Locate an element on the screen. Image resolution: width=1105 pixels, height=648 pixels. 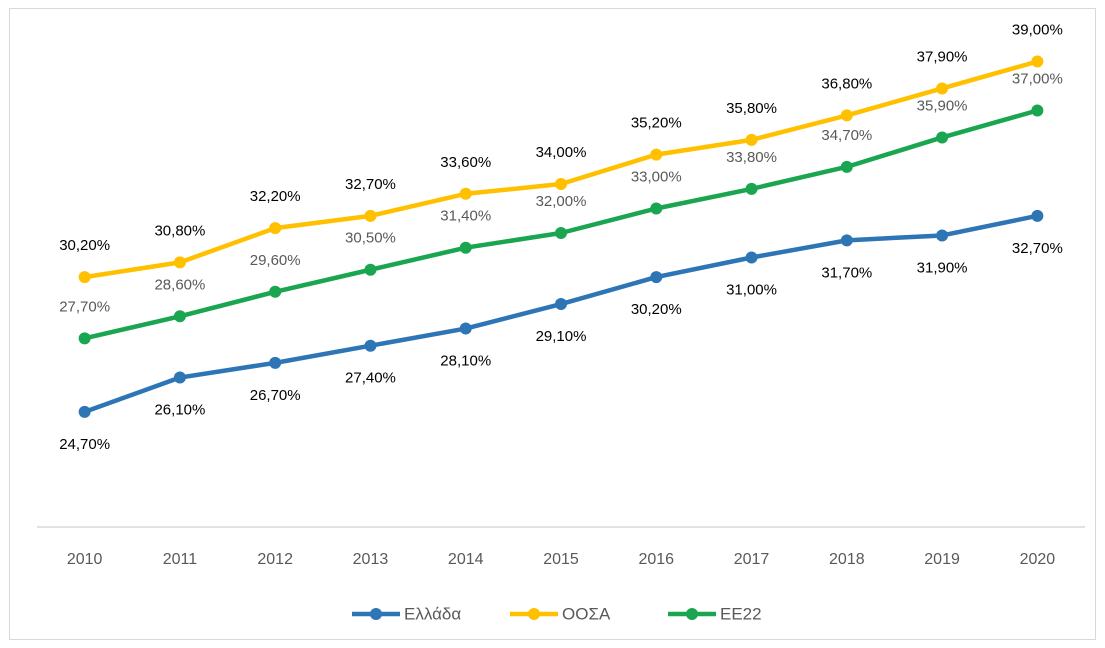
data-label: 39,00% is located at coordinates (1037, 29).